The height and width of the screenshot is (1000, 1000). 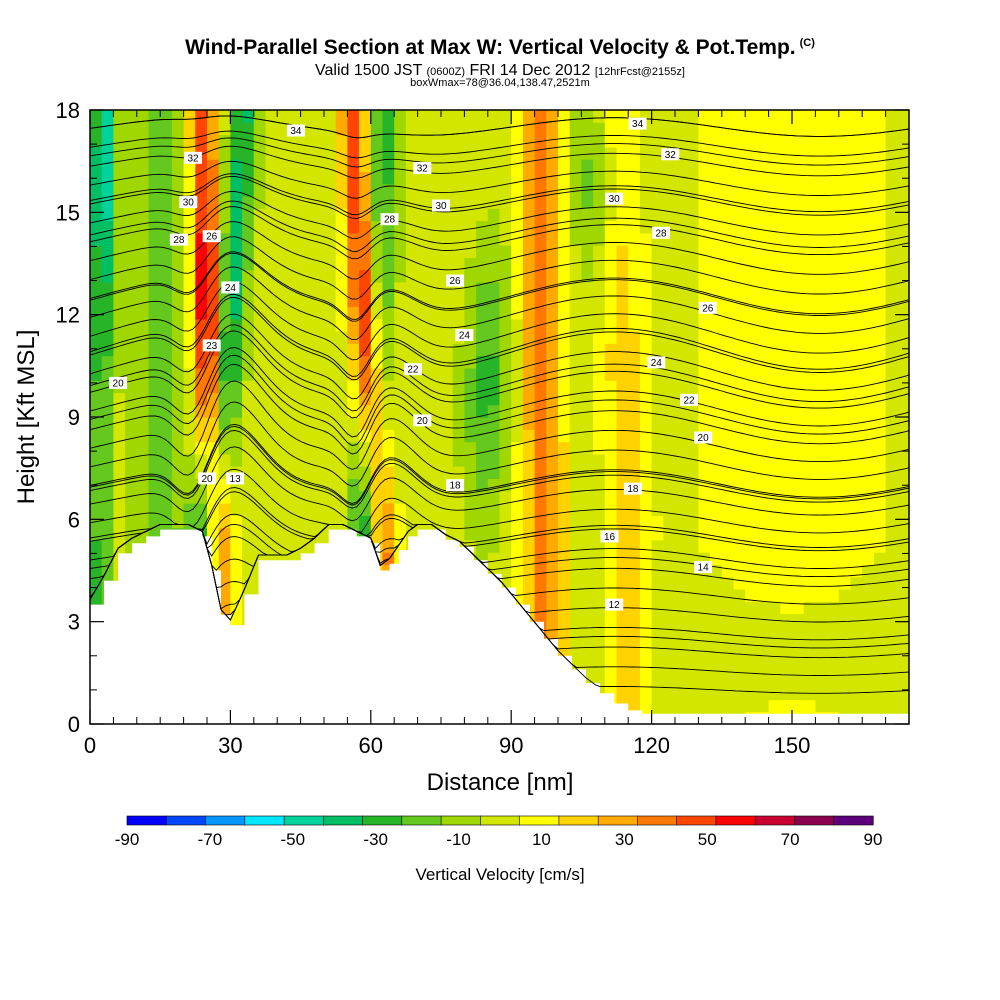 I want to click on svg-text: 23, so click(x=212, y=346).